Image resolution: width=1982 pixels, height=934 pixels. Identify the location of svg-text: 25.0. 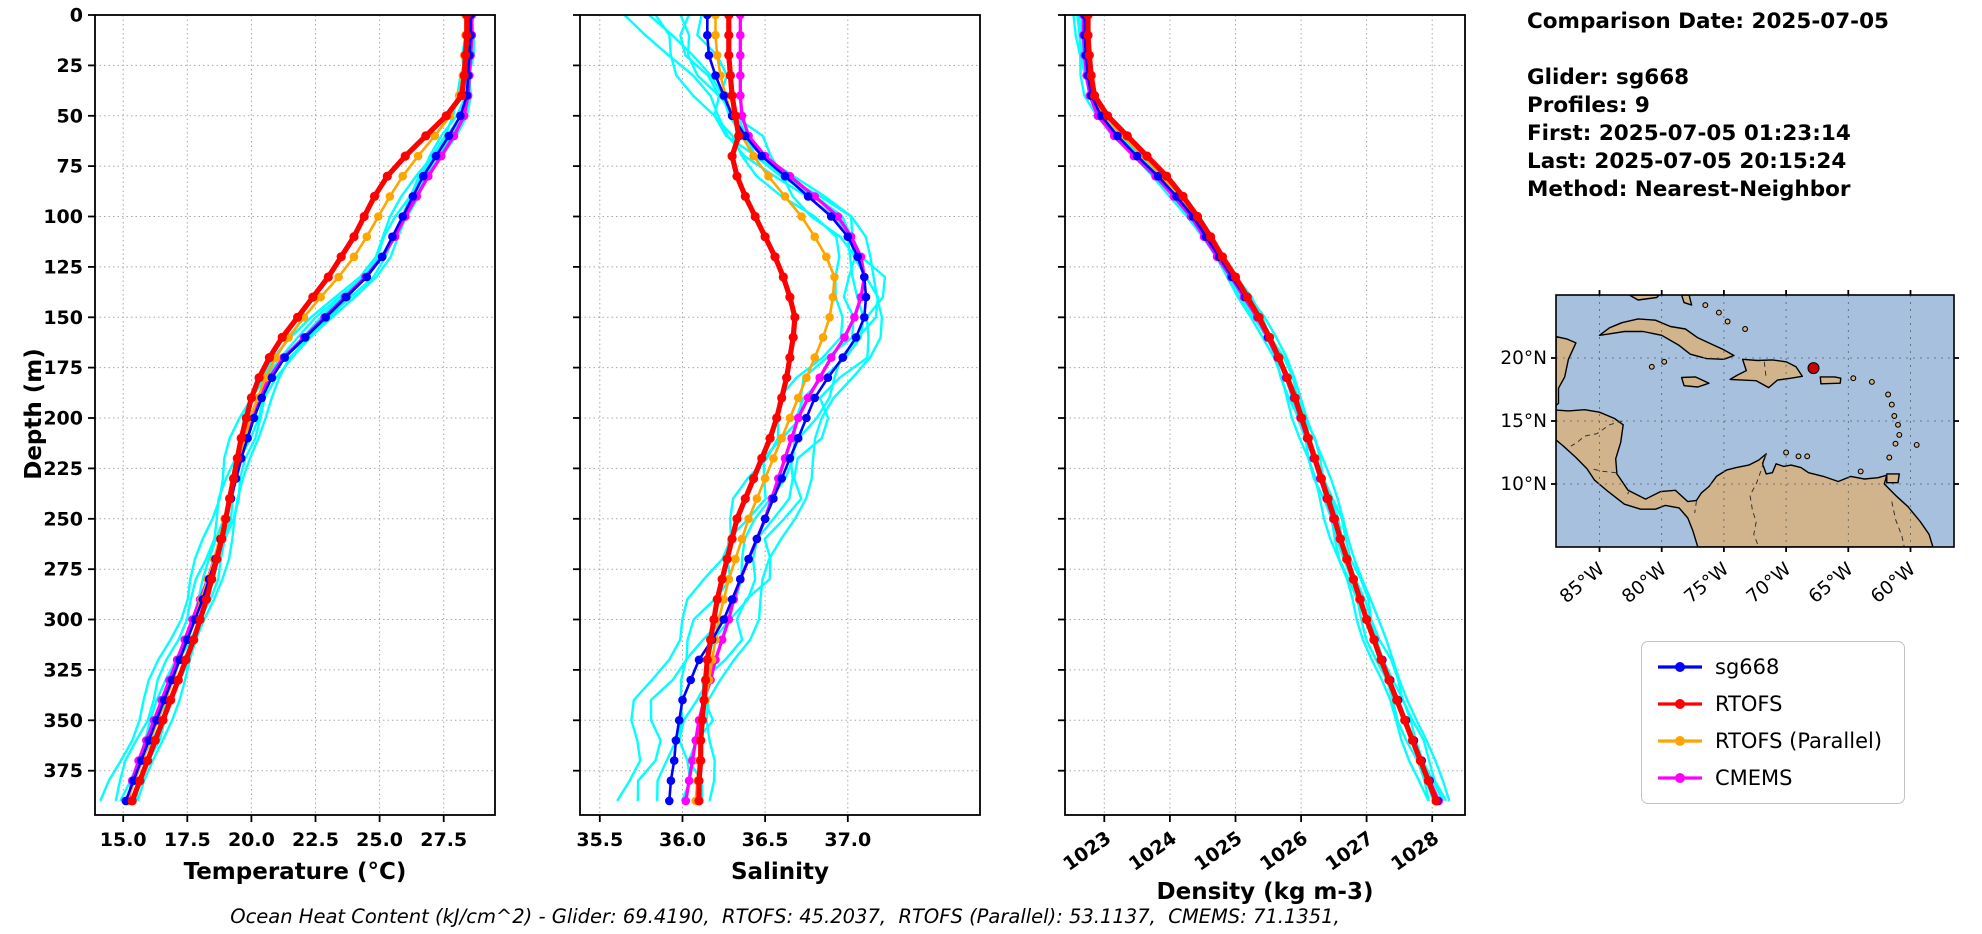
(379, 840).